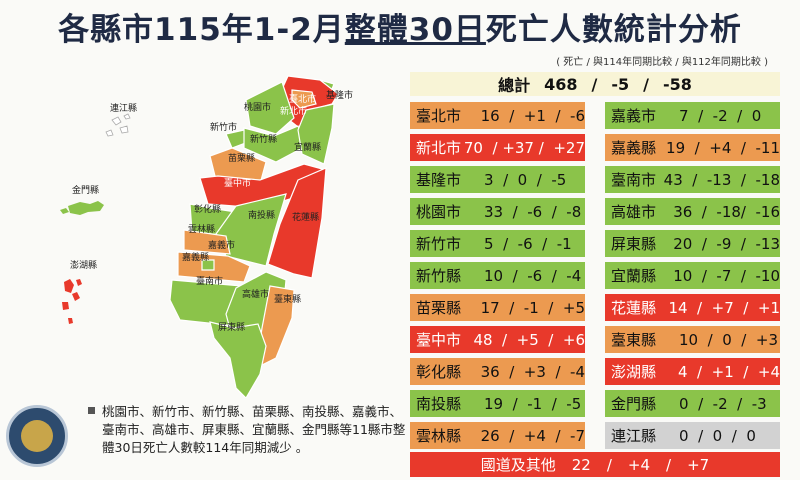  Describe the element at coordinates (238, 184) in the screenshot. I see `map-label-taichung: 臺中市` at that location.